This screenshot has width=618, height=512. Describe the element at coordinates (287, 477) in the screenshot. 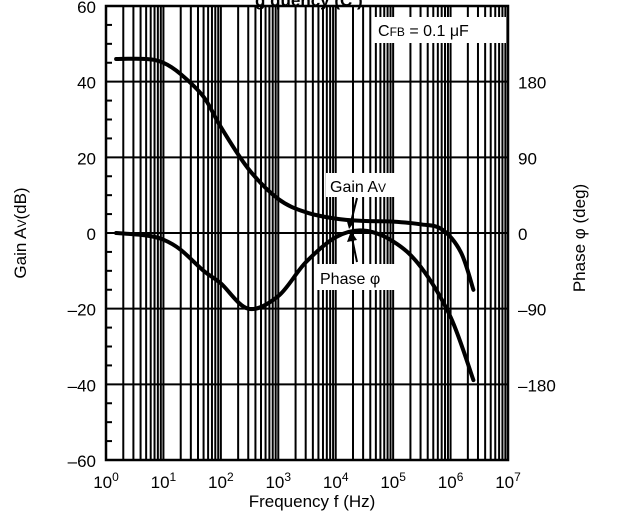

I see `x-tick-exponent: 3` at that location.